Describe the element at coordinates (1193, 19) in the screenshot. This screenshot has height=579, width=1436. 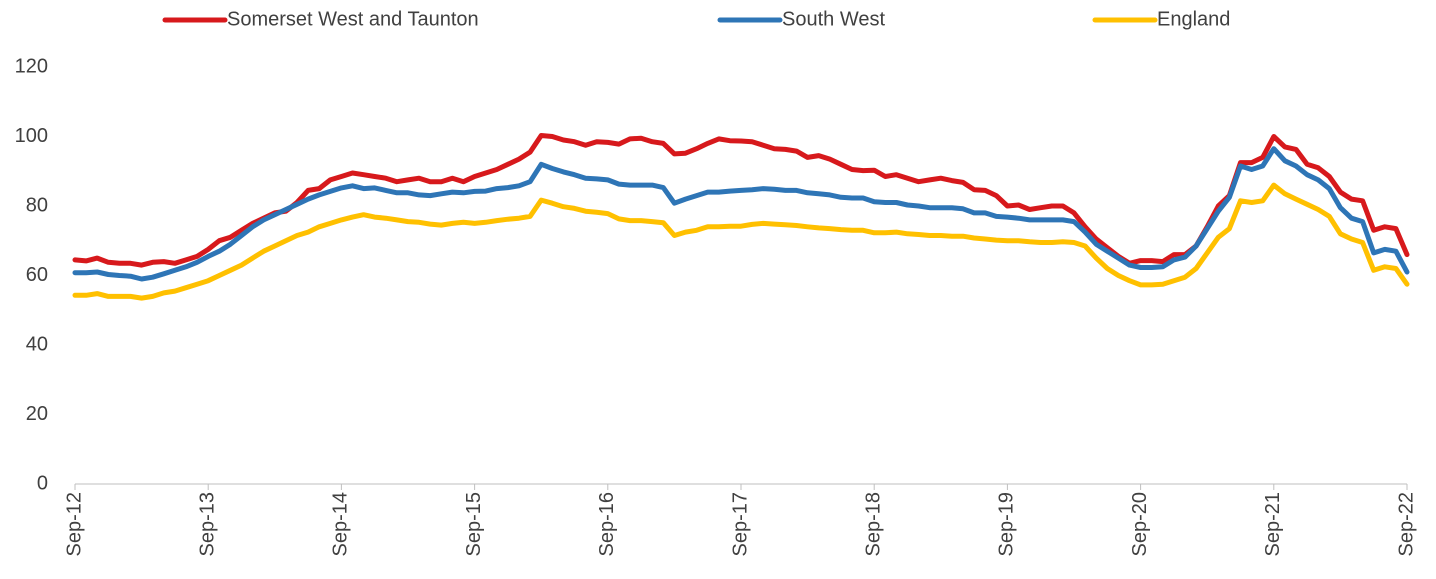
I see `legend-label: England` at that location.